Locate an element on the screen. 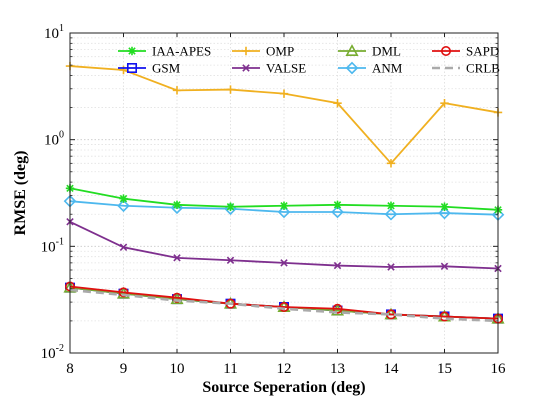 This screenshot has width=548, height=411. series-line-anm is located at coordinates (284, 208).